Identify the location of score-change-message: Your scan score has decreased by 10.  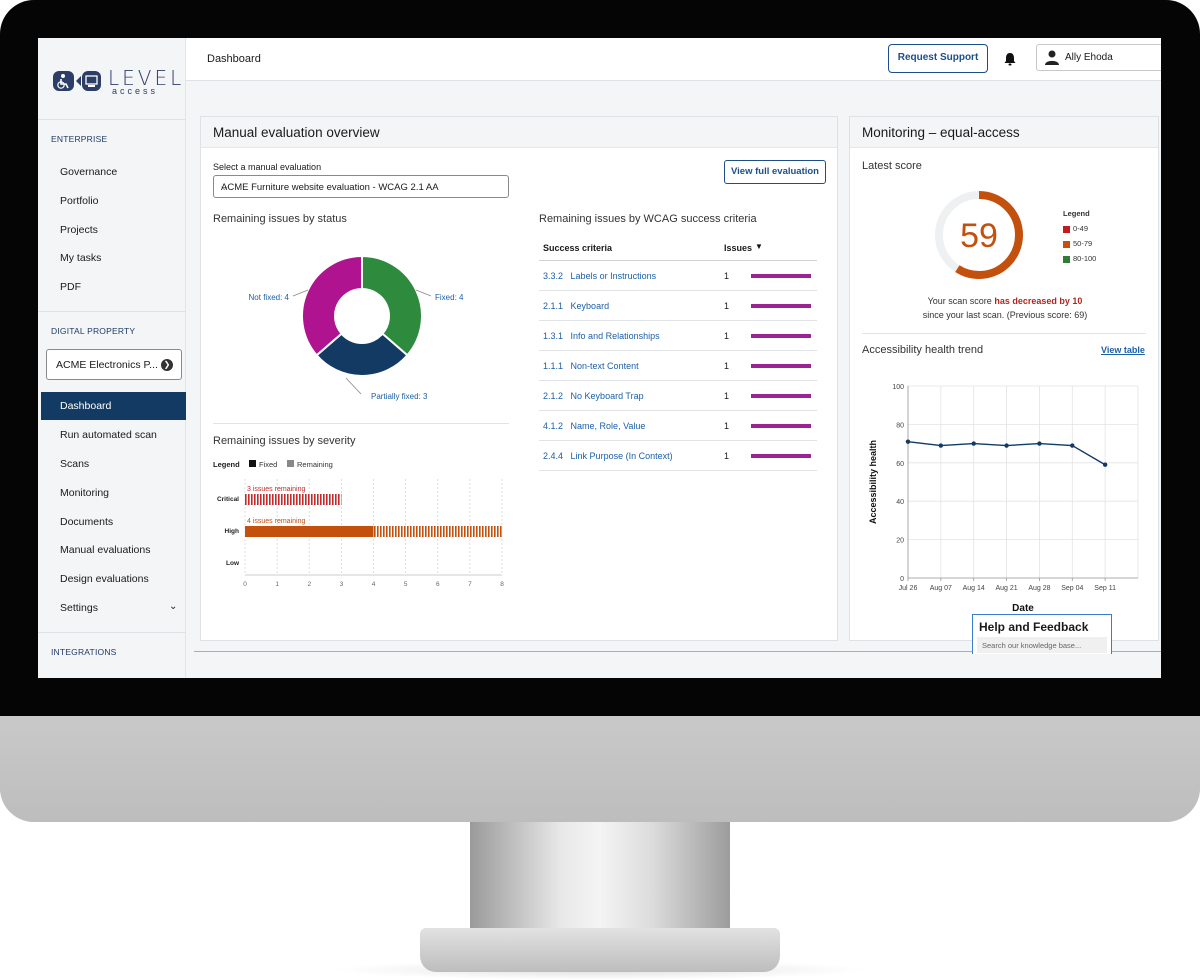
(1005, 301).